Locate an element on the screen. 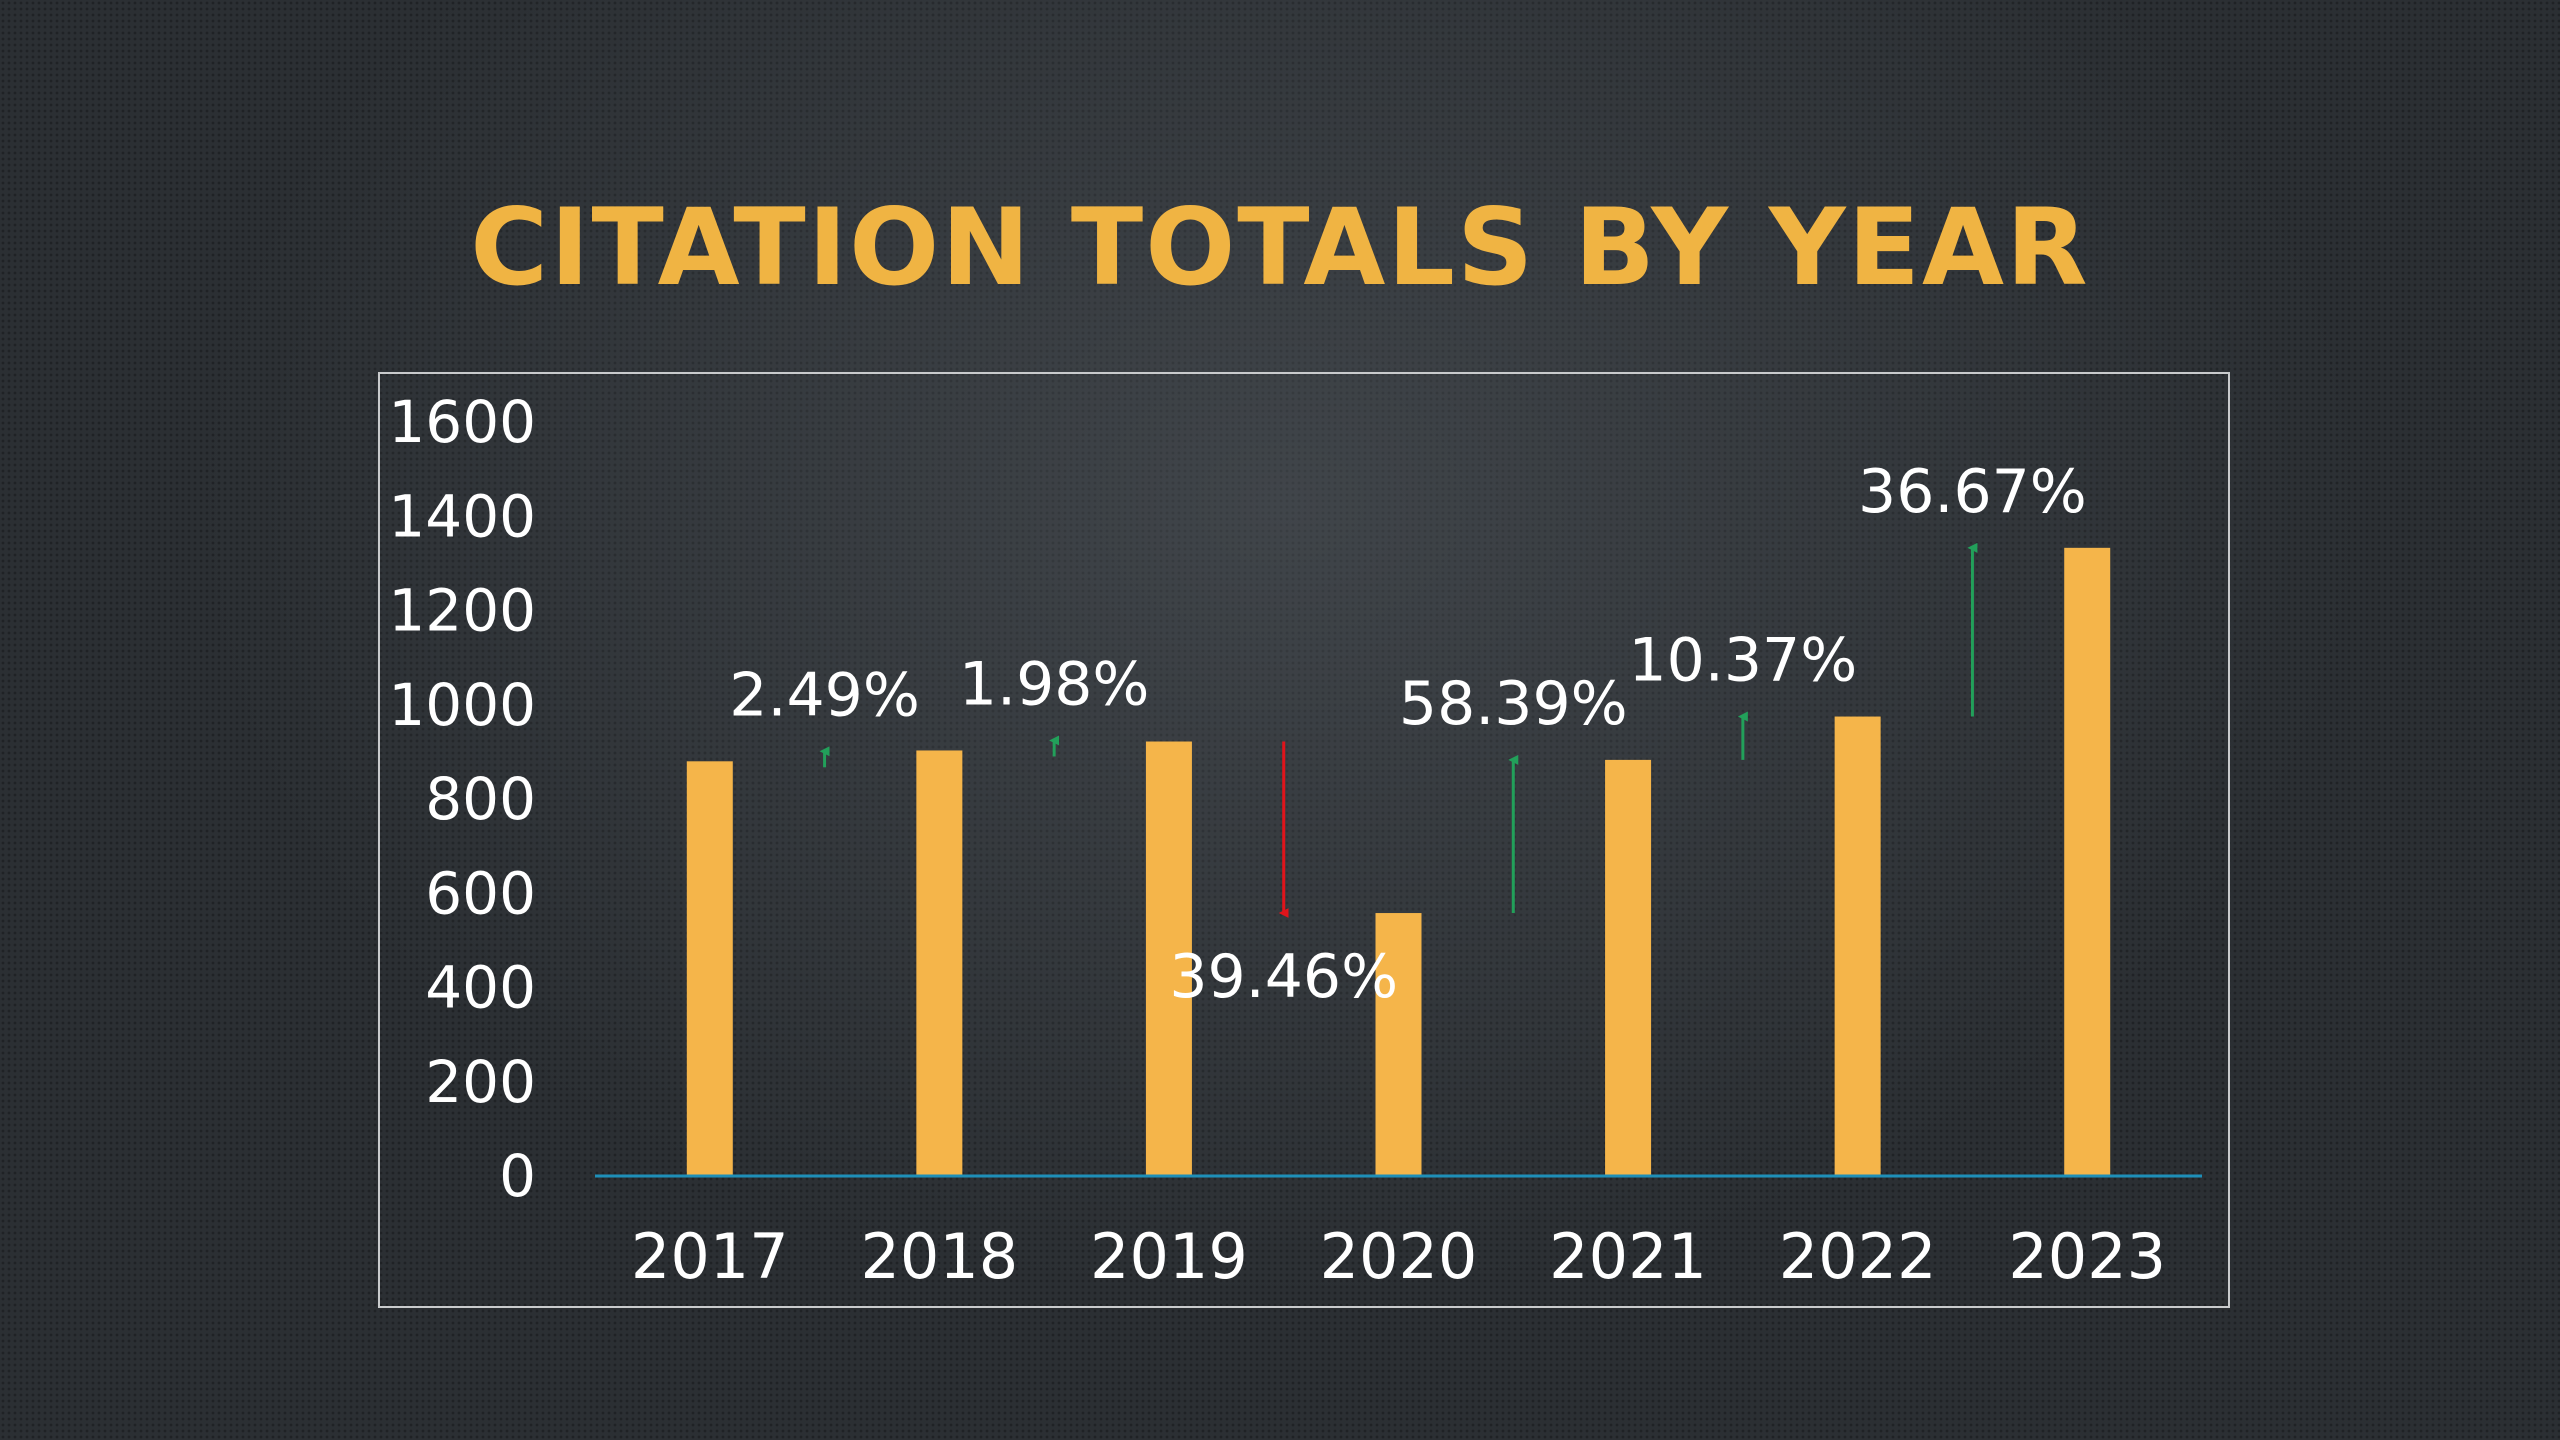  change-label: 2.49% is located at coordinates (824, 695).